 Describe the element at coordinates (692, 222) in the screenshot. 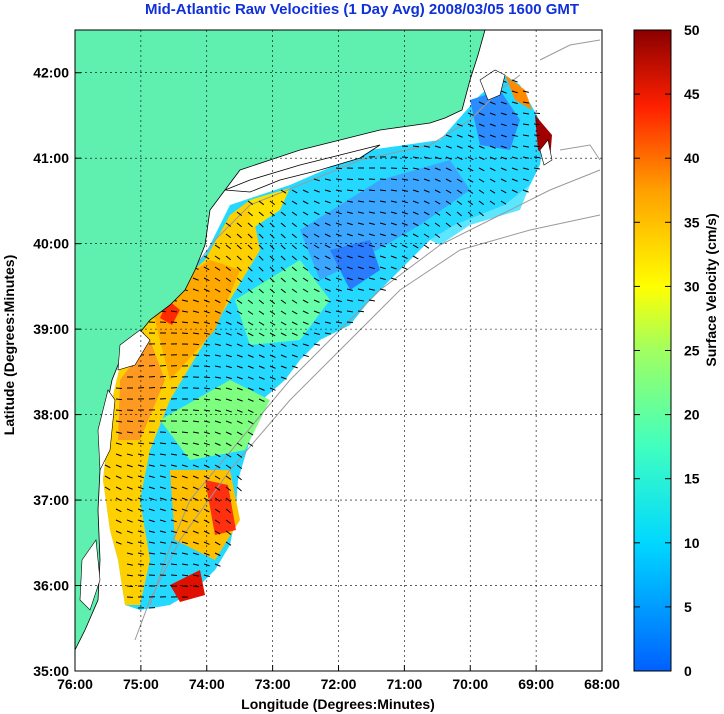

I see `colorbar-tick-label: 35` at that location.